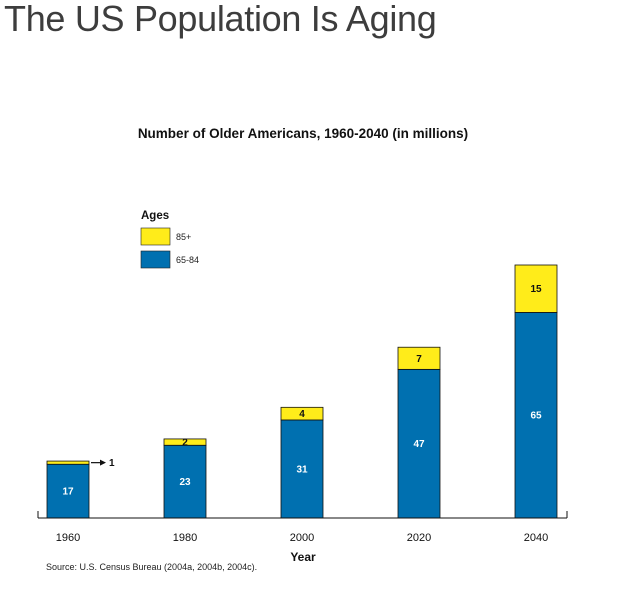 The width and height of the screenshot is (635, 612). What do you see at coordinates (187, 260) in the screenshot?
I see `legend-label-65-84: 65-84` at bounding box center [187, 260].